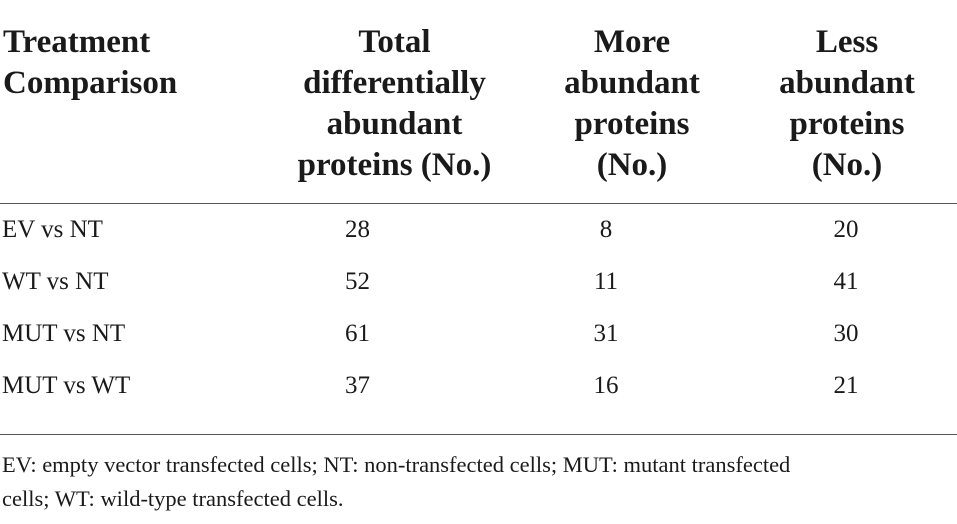 This screenshot has width=957, height=524. I want to click on header-line: differentially, so click(394, 83).